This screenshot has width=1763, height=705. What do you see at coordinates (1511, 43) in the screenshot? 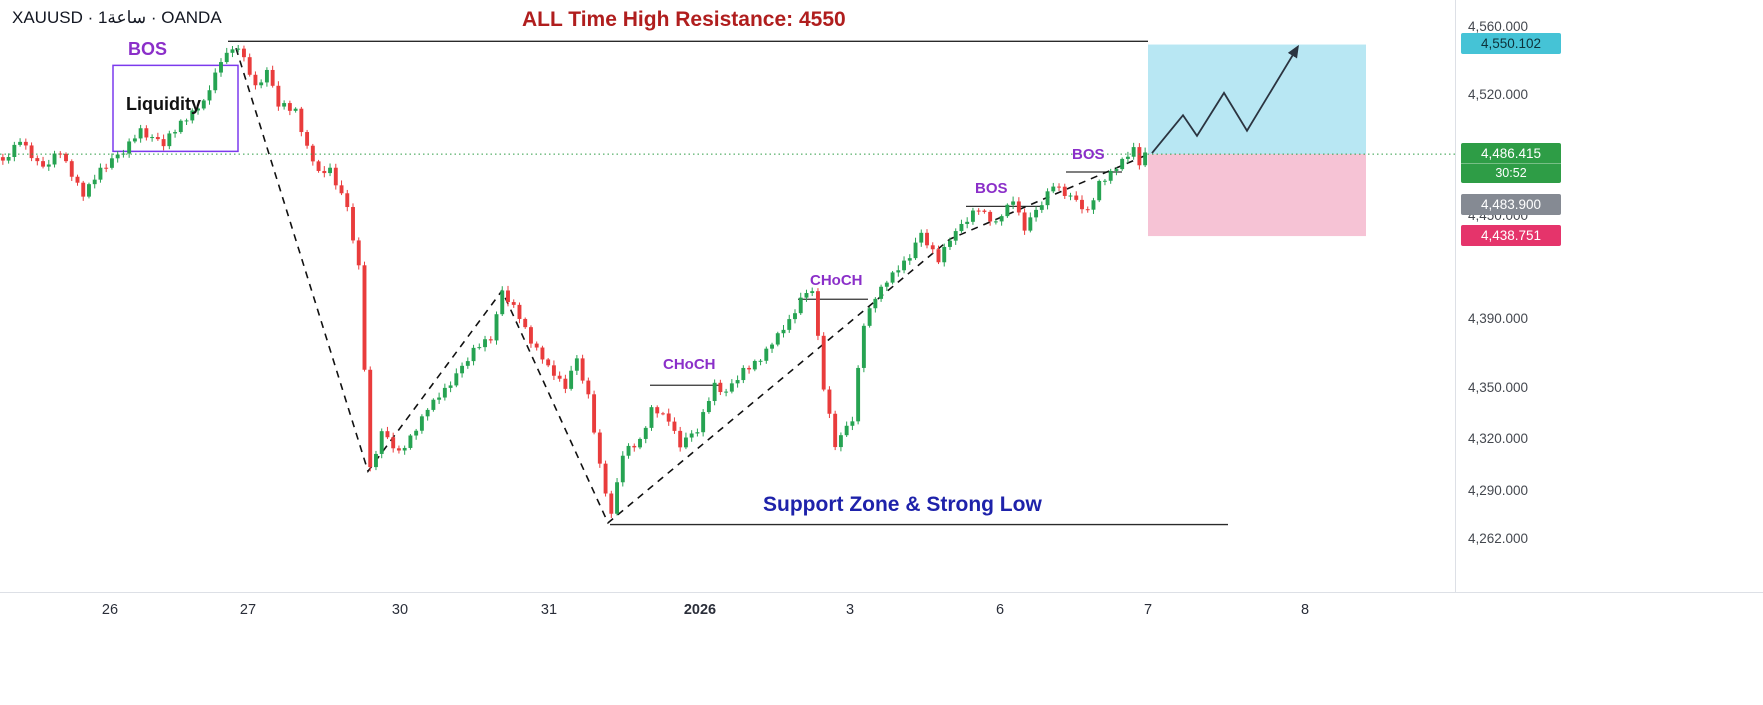
I see `ath-price-badge: 4,550.102` at bounding box center [1511, 43].